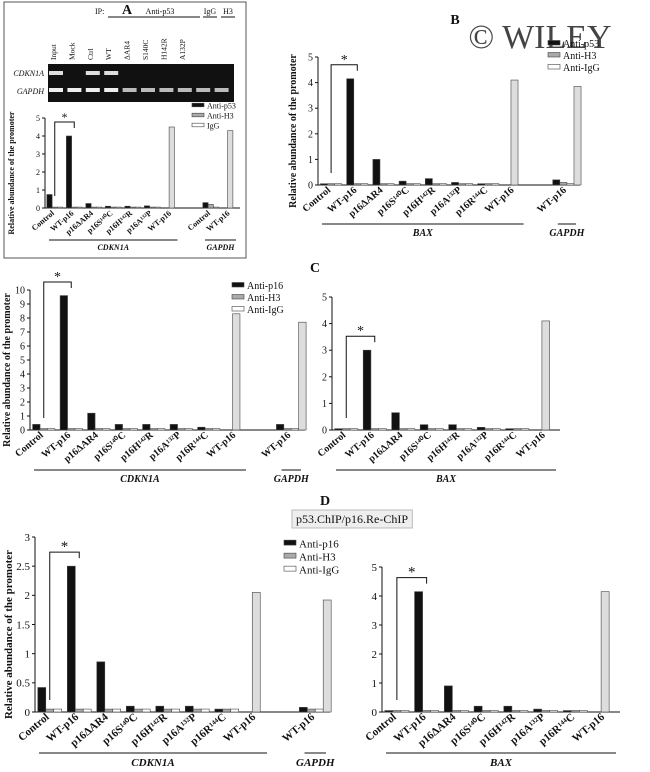 The height and width of the screenshot is (772, 650). Describe the element at coordinates (11, 172) in the screenshot. I see `y-axis-label: Relative abundance of the promoter` at that location.